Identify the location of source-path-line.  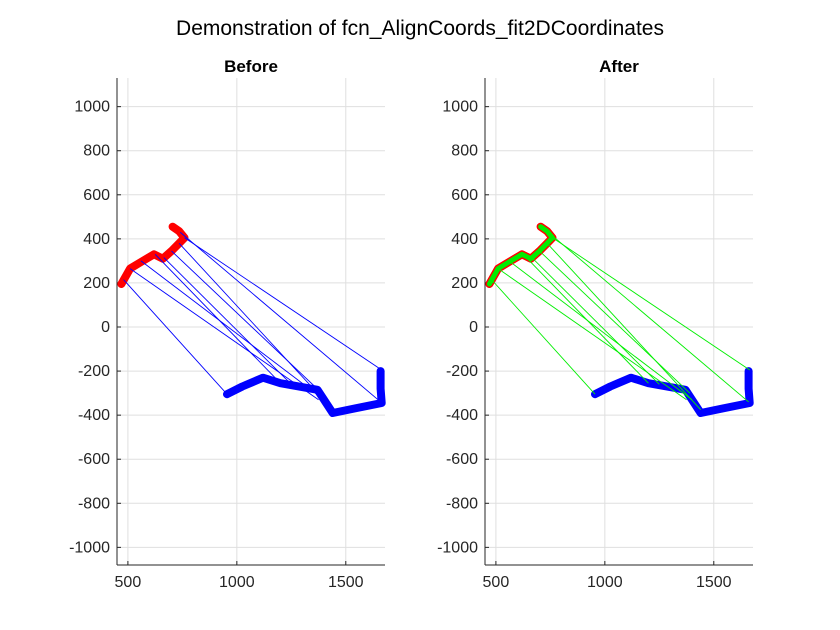
(153, 255).